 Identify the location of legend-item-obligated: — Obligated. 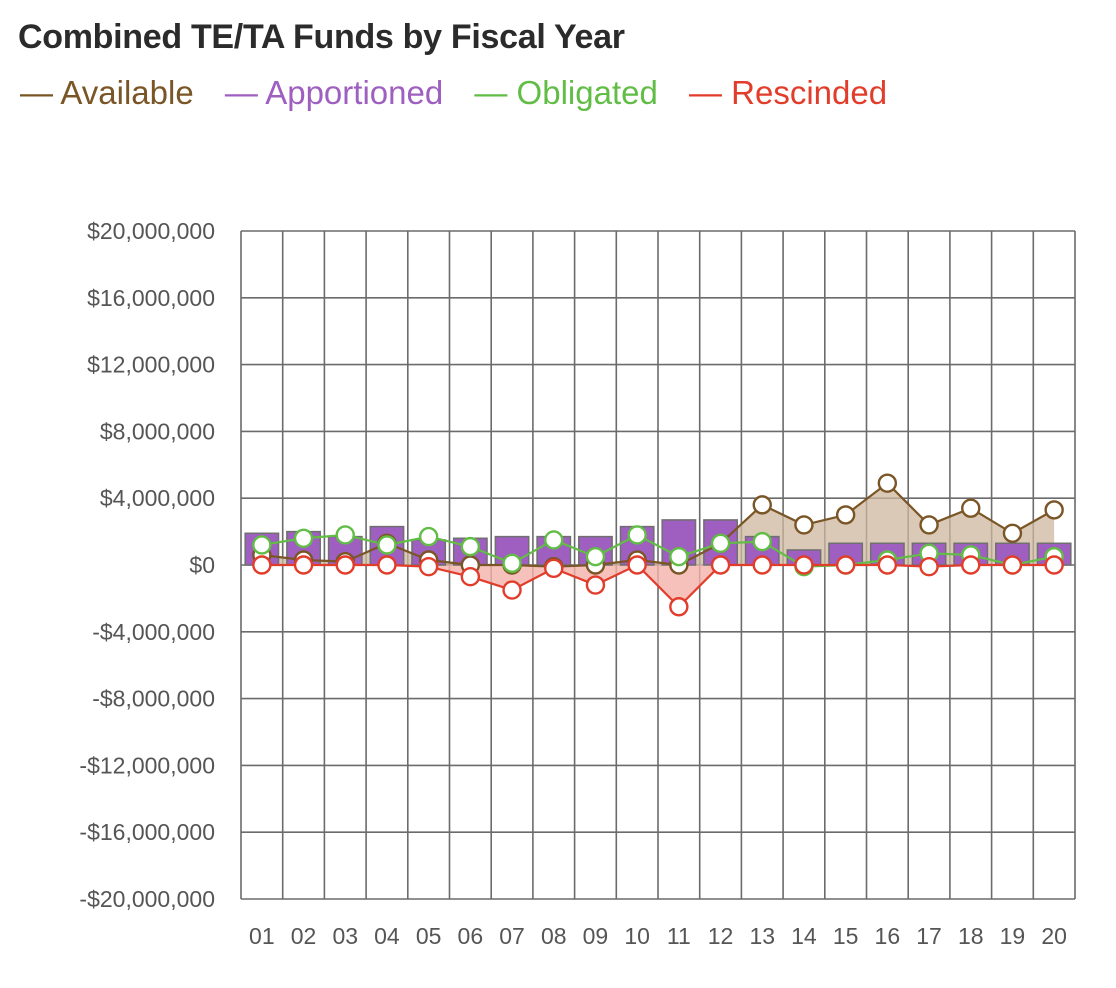
(565, 93).